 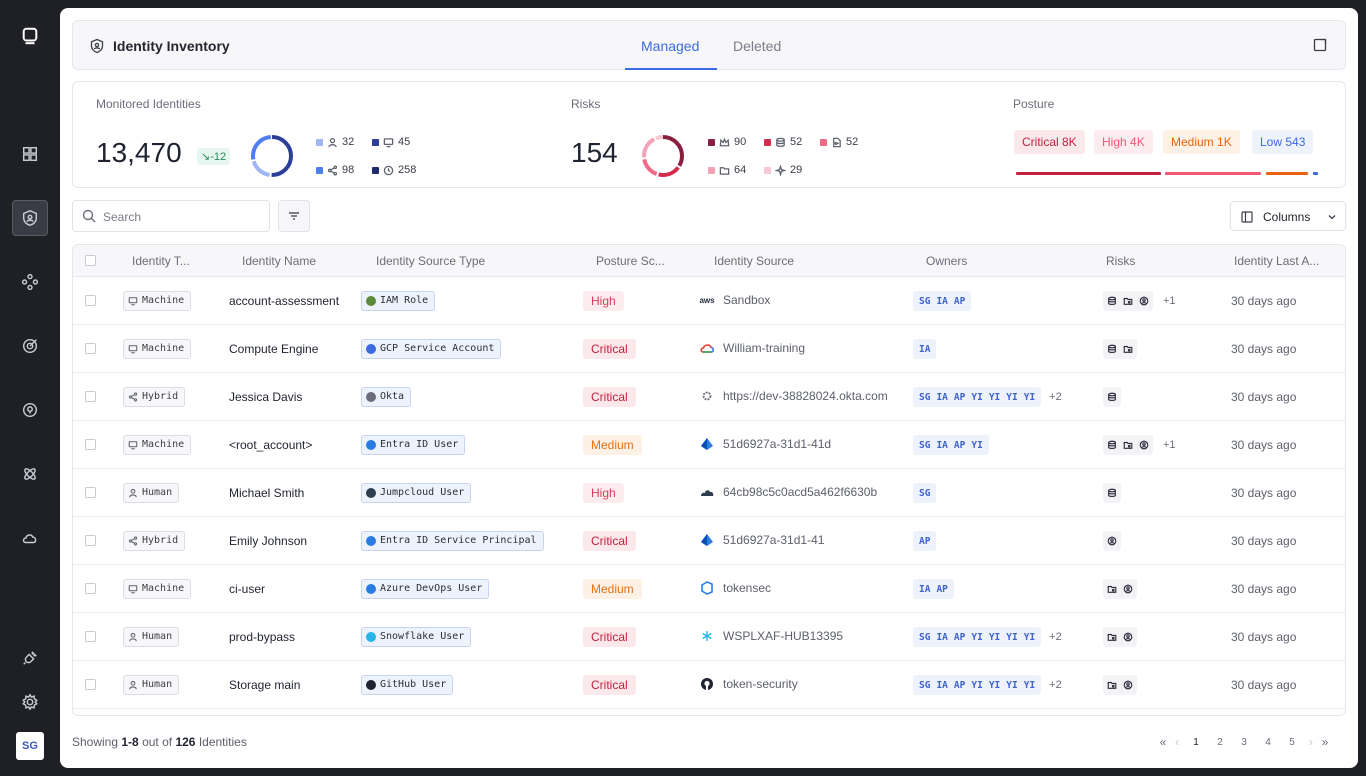 I want to click on posture-critical-chip: Critical 8K, so click(x=1049, y=142).